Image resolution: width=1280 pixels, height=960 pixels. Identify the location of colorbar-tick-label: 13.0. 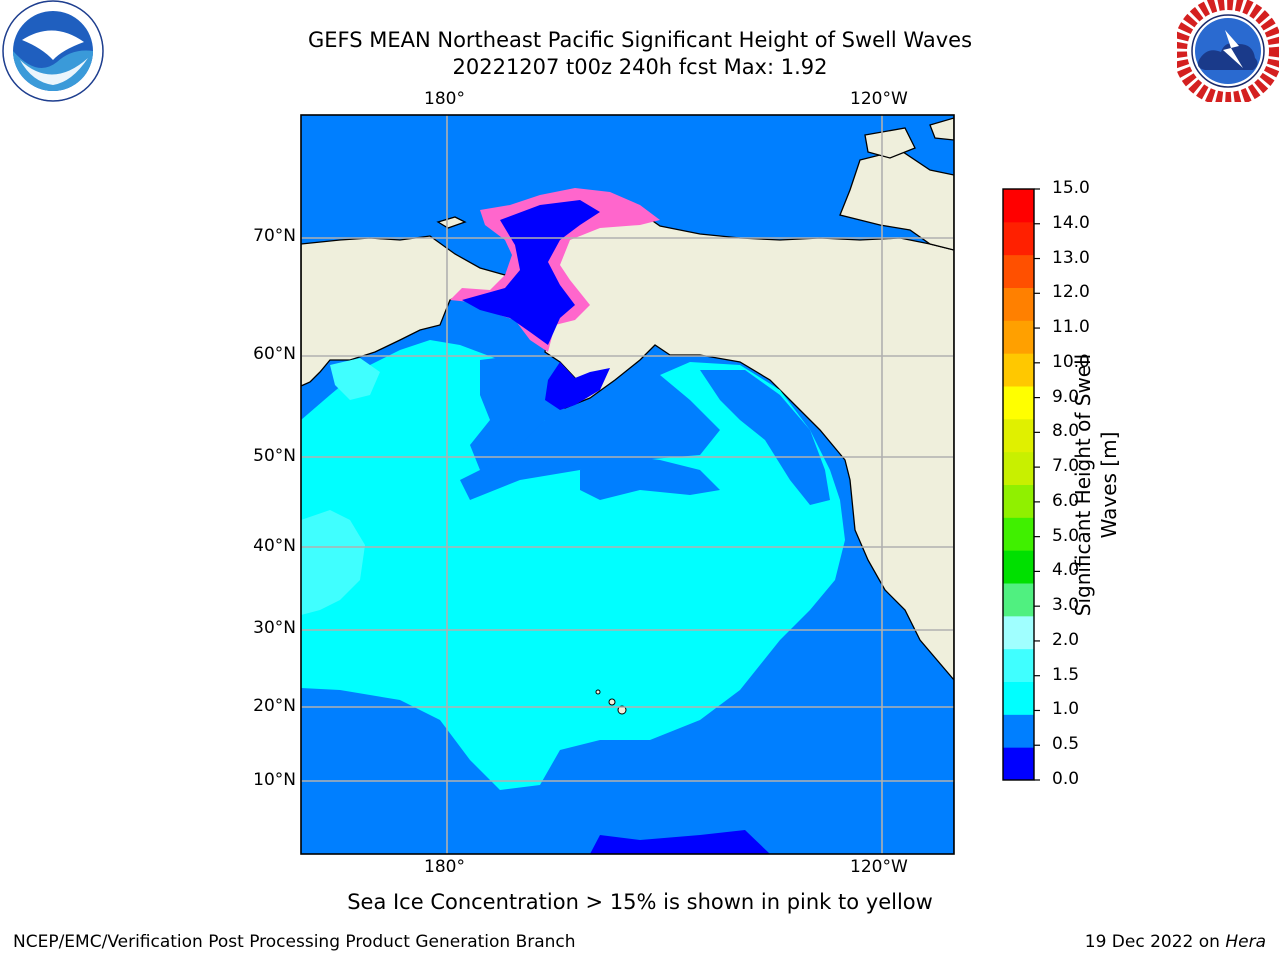
(1071, 257).